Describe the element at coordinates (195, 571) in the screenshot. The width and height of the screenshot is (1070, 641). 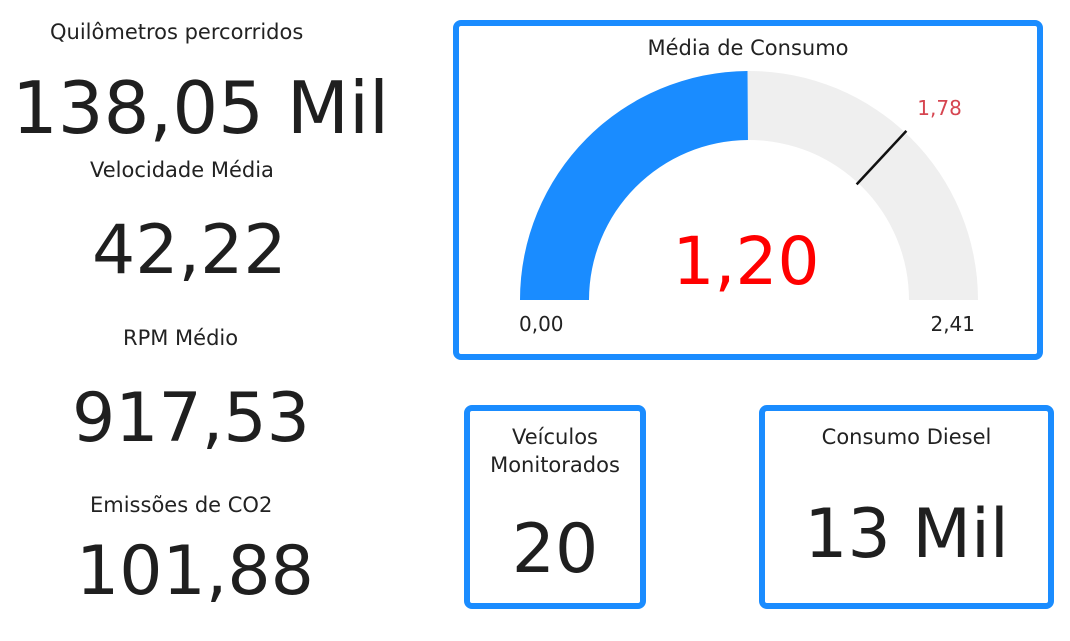
I see `co2-value: 101,88` at that location.